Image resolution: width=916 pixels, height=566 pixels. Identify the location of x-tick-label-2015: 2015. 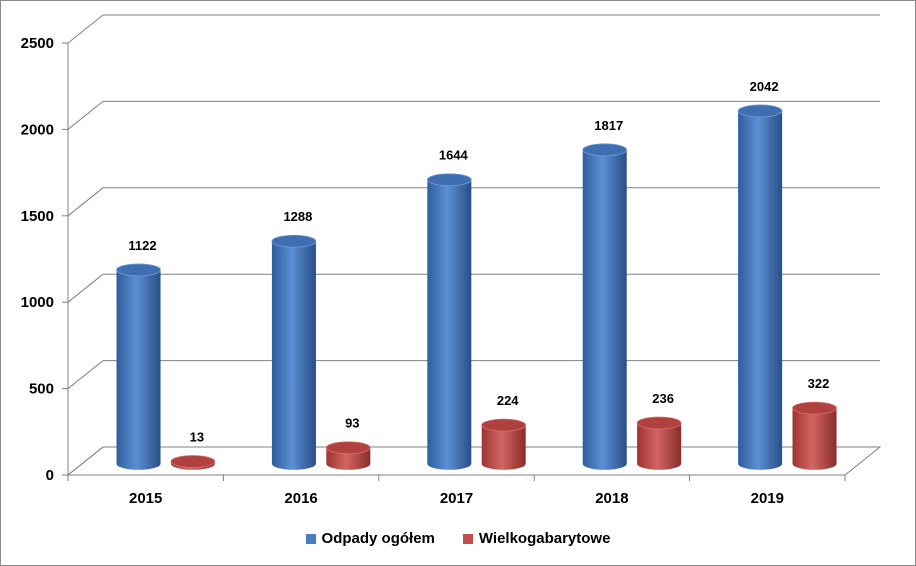
(145, 498).